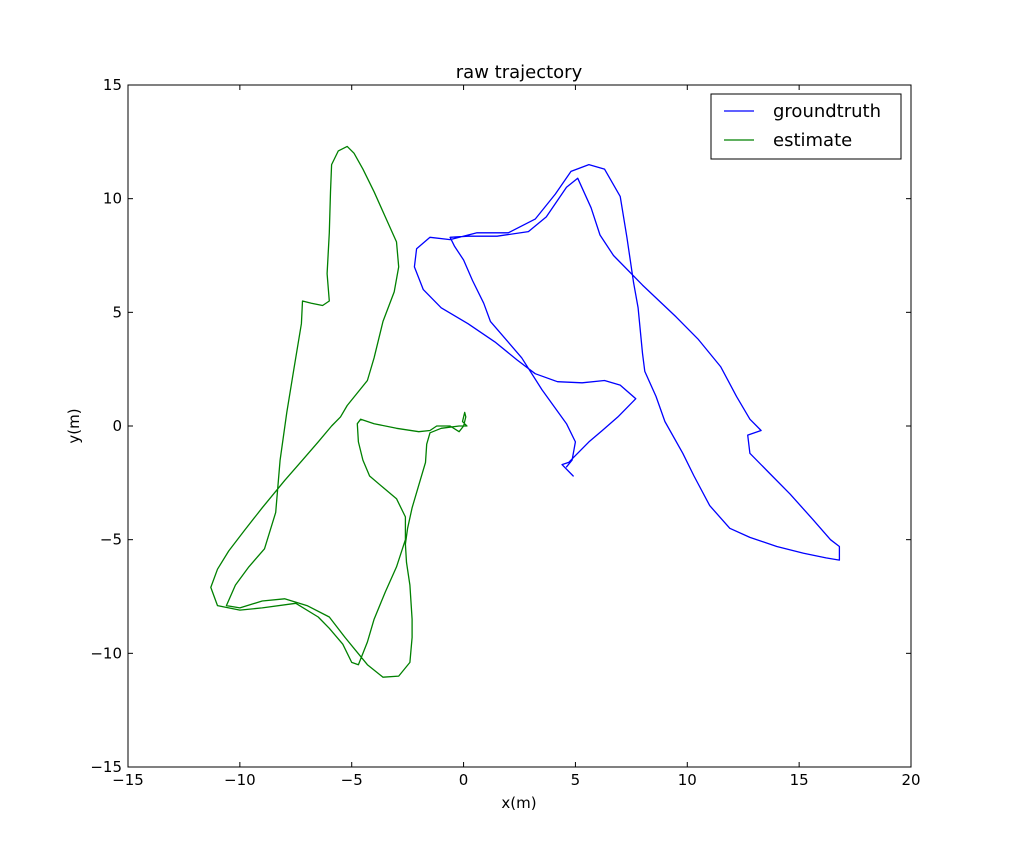  I want to click on x-tick-label: 10, so click(687, 780).